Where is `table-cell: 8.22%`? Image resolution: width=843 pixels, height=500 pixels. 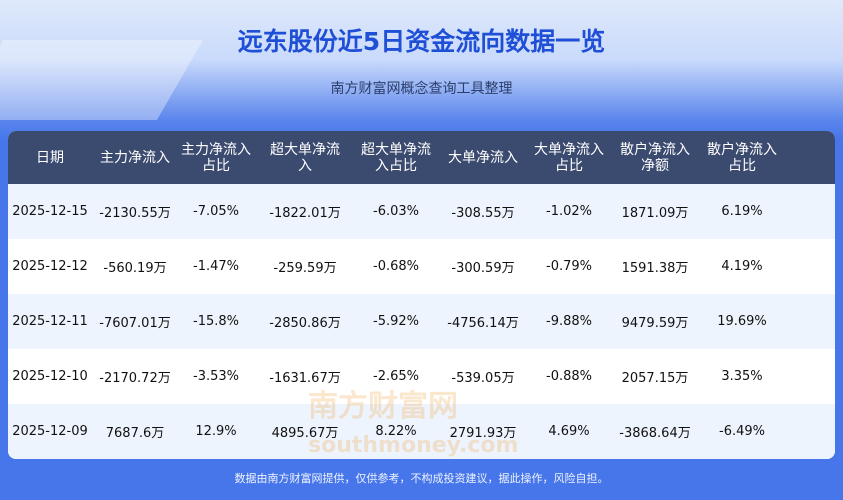
table-cell: 8.22% is located at coordinates (396, 431).